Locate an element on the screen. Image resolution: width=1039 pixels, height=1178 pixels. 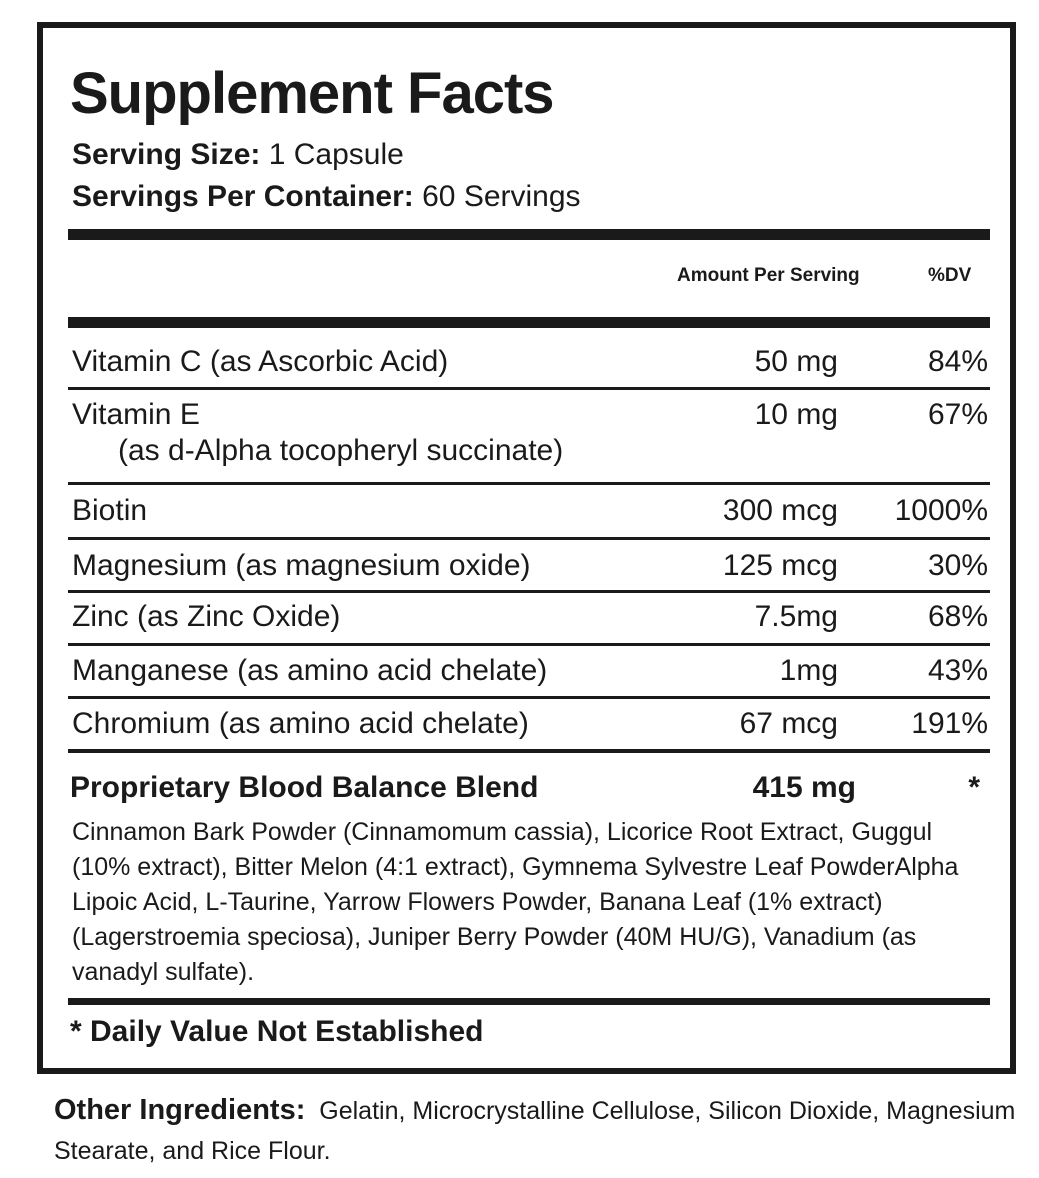
amount-header: Amount Per Serving is located at coordinates (768, 275).